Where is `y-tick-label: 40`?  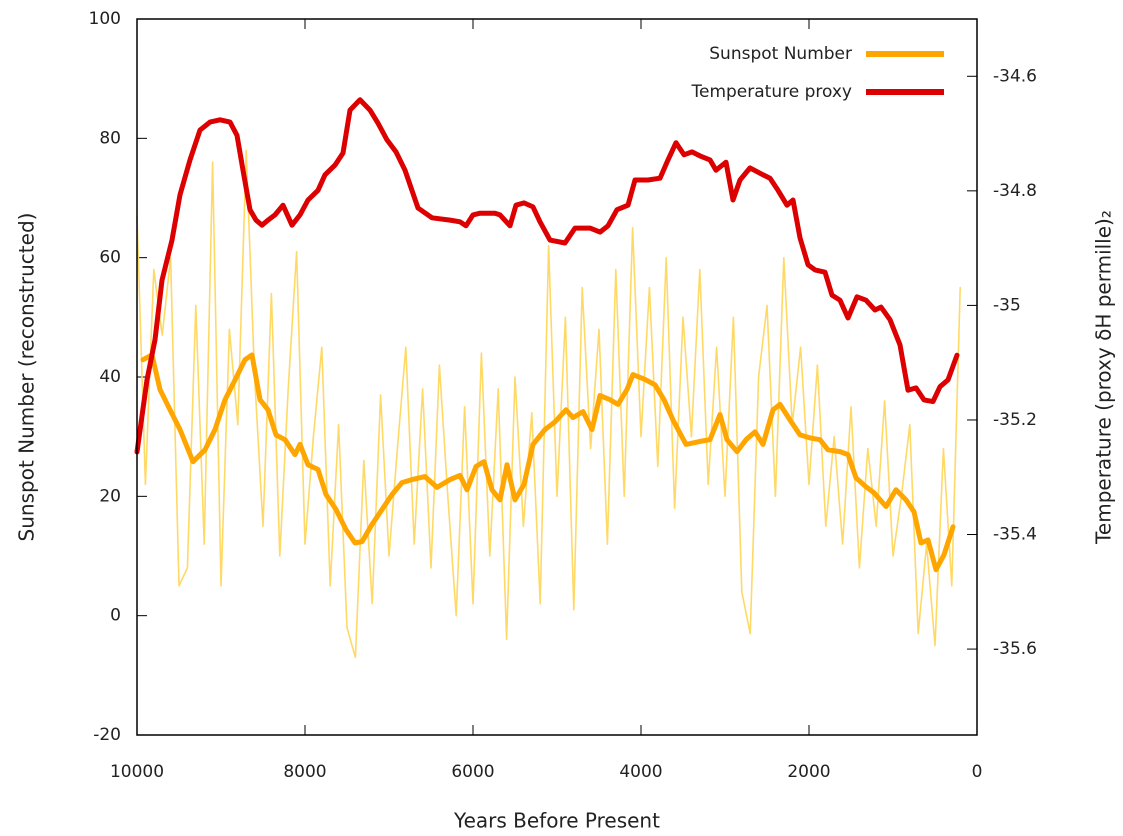
y-tick-label: 40 is located at coordinates (110, 377).